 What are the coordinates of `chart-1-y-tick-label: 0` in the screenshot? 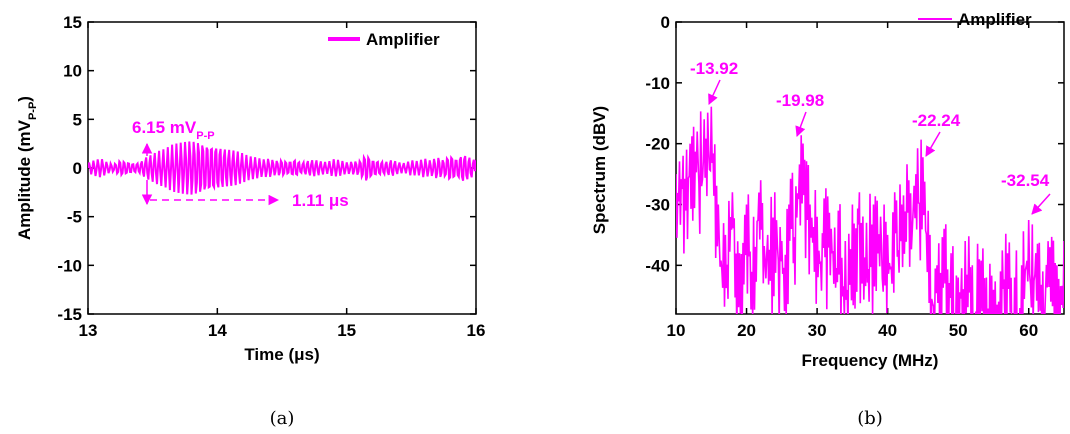 It's located at (665, 22).